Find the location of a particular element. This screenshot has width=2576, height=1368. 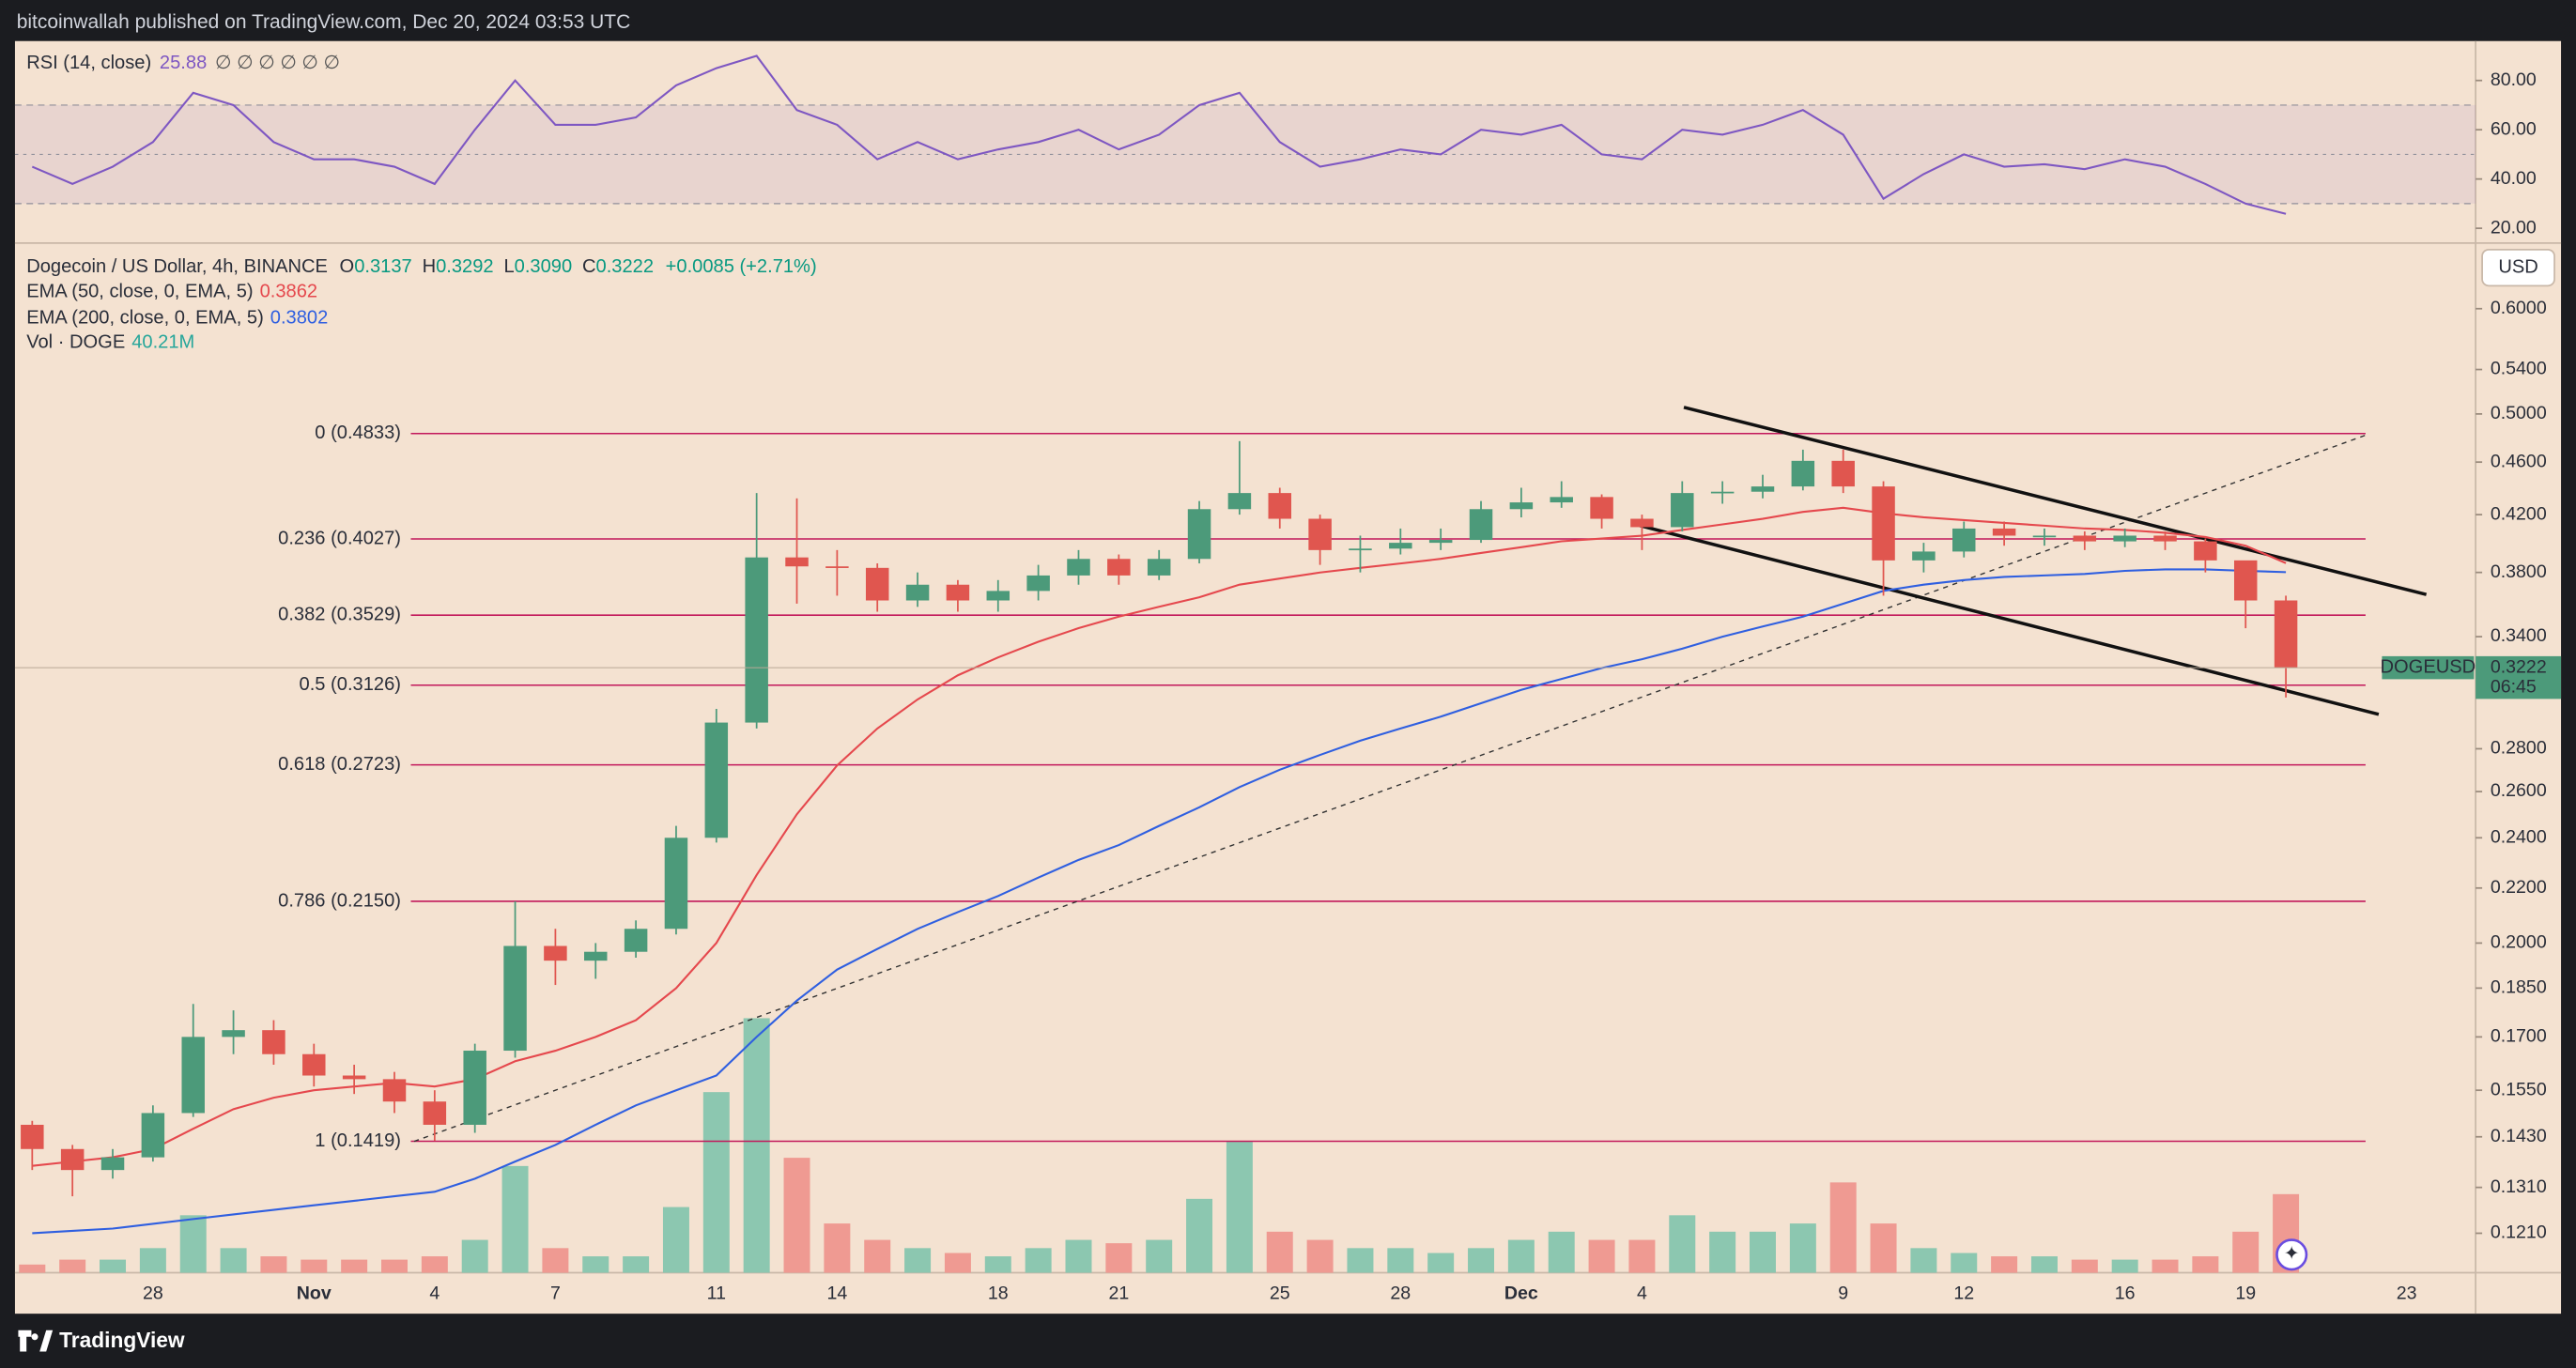

x-tick-label: 11 is located at coordinates (716, 1293).